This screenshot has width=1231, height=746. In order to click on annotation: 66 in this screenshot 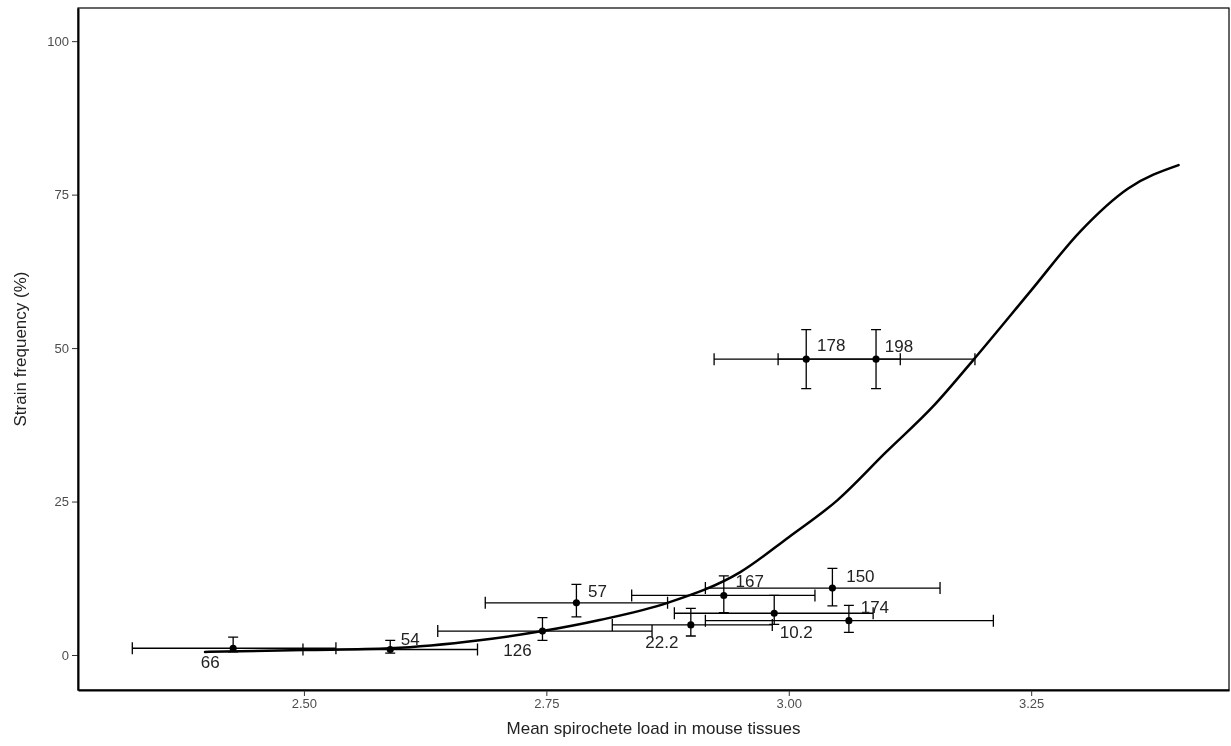, I will do `click(210, 662)`.